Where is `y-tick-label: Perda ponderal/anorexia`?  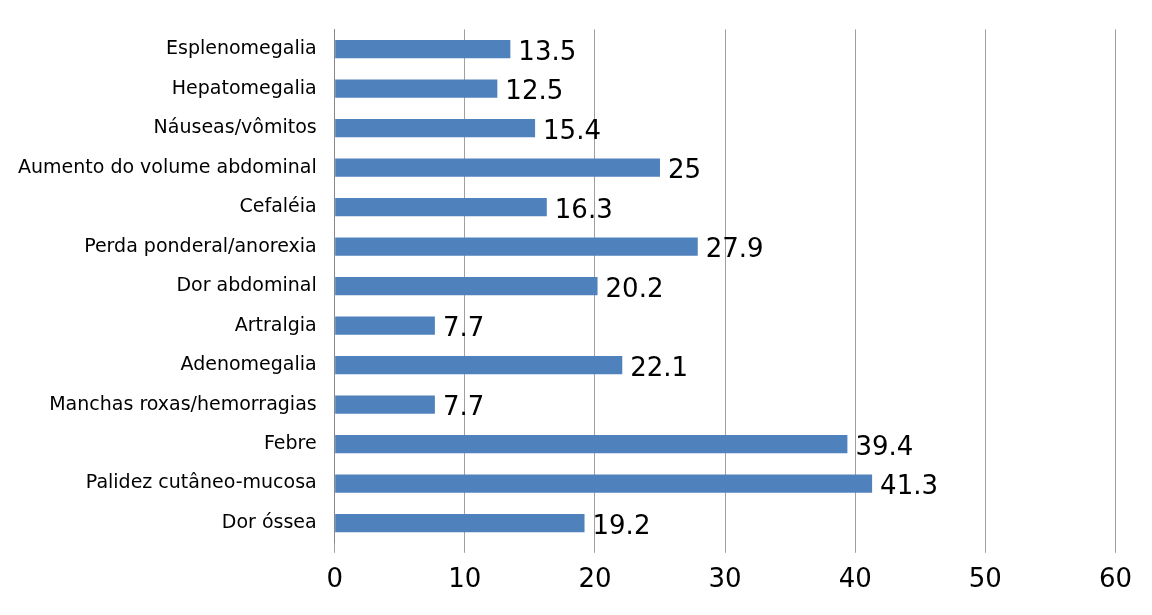
y-tick-label: Perda ponderal/anorexia is located at coordinates (200, 244).